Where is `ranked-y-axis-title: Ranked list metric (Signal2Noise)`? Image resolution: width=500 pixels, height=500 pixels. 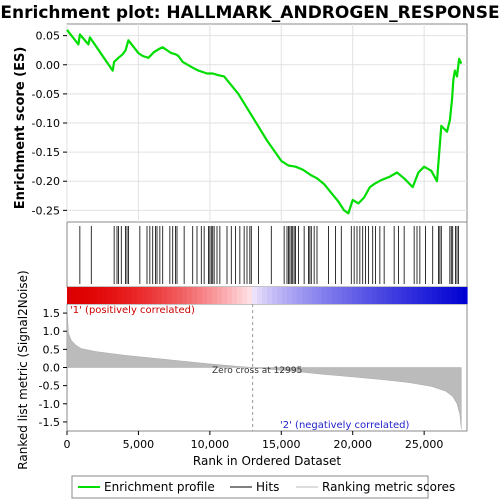
ranked-y-axis-title: Ranked list metric (Signal2Noise) is located at coordinates (23, 369).